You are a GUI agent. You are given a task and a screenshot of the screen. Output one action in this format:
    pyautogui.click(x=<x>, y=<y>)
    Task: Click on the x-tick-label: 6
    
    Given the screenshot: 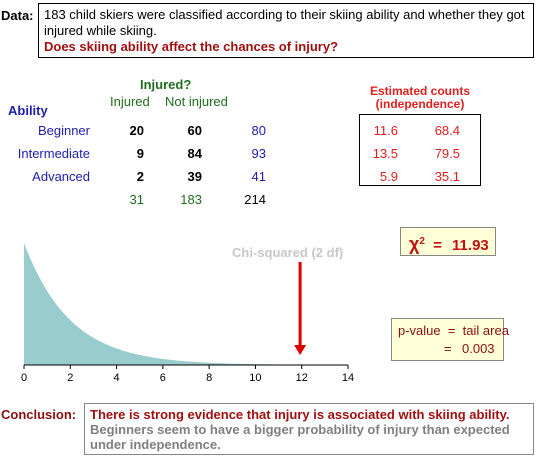 What is the action you would take?
    pyautogui.click(x=163, y=378)
    